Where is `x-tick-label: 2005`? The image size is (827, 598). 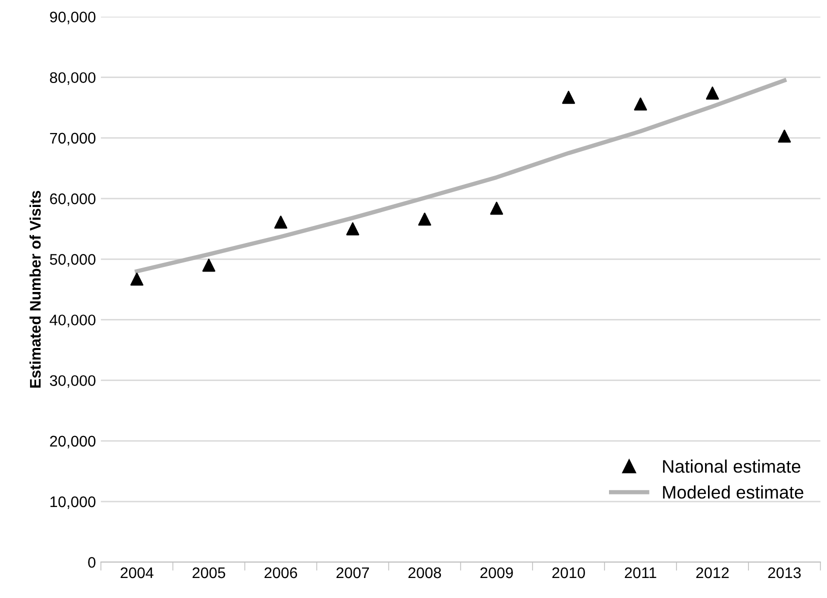 x-tick-label: 2005 is located at coordinates (209, 572).